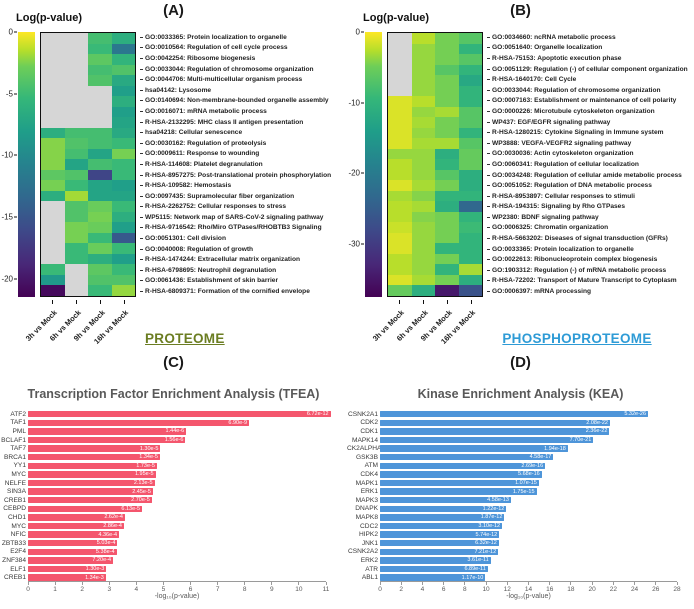  What do you see at coordinates (173, 440) in the screenshot?
I see `bar-row: BCLAF1 1.56e-6` at bounding box center [173, 440].